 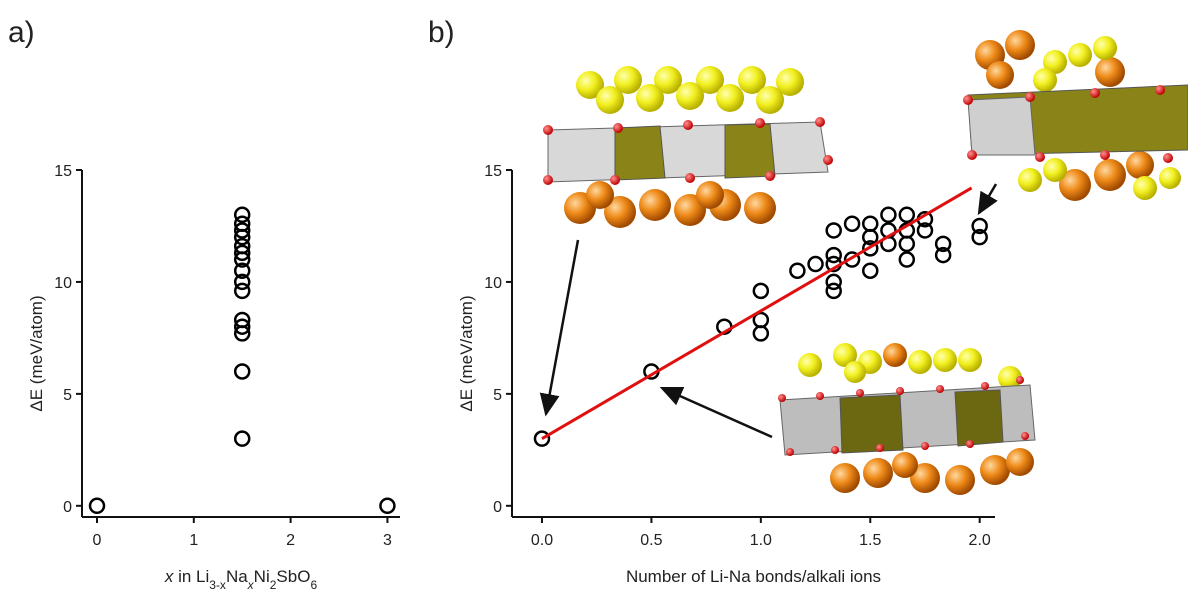 I want to click on x-axis-label-part: Number of Li-Na bonds/alkali ions, so click(x=753, y=576).